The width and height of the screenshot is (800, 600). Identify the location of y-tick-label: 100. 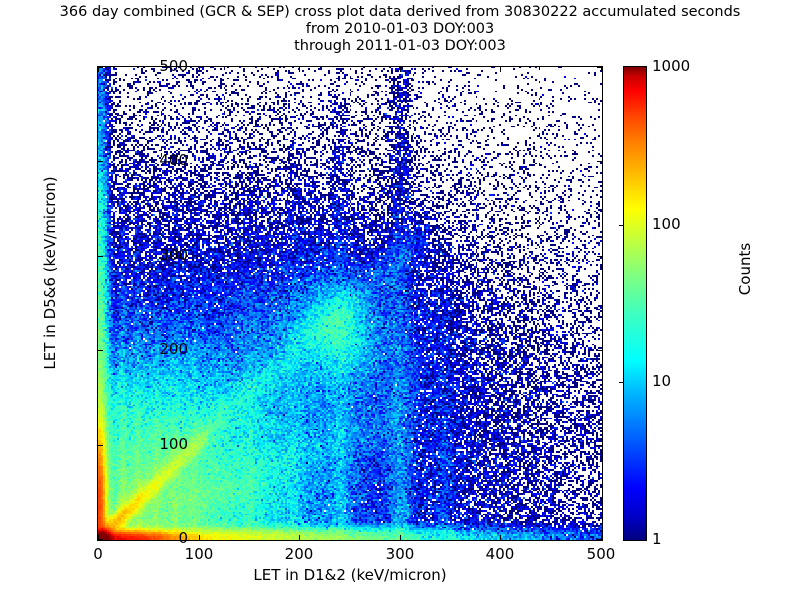
(173, 444).